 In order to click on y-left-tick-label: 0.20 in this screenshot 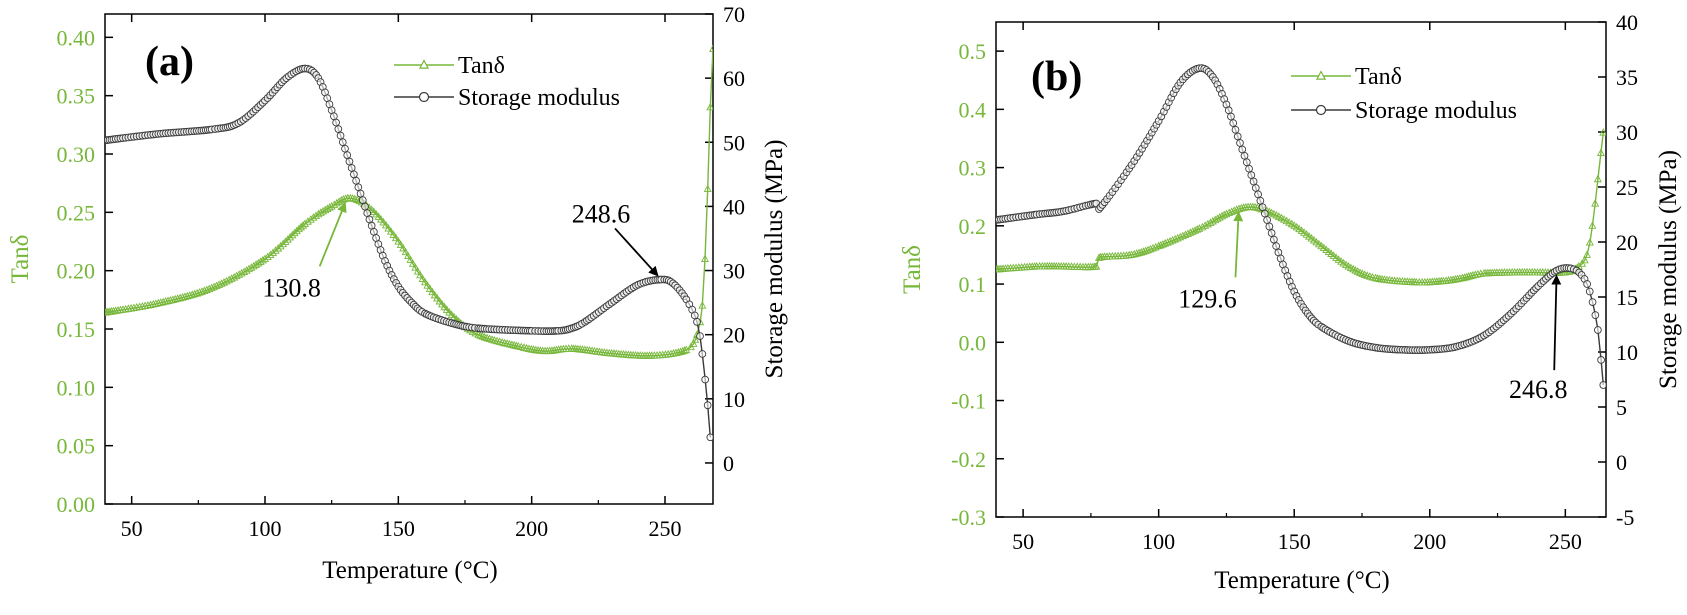, I will do `click(76, 271)`.